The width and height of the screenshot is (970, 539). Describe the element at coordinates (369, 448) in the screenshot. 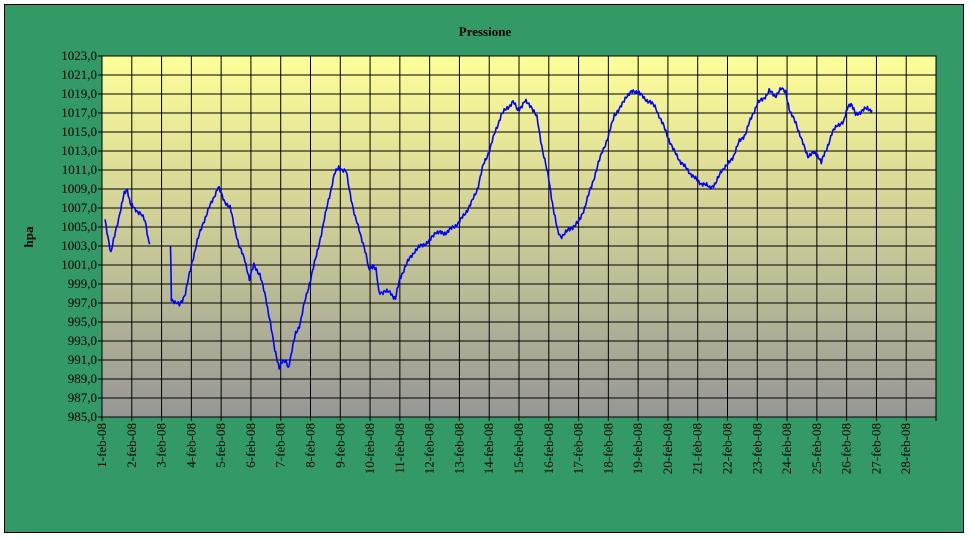

I see `x-tick-label: 10-feb-08` at that location.